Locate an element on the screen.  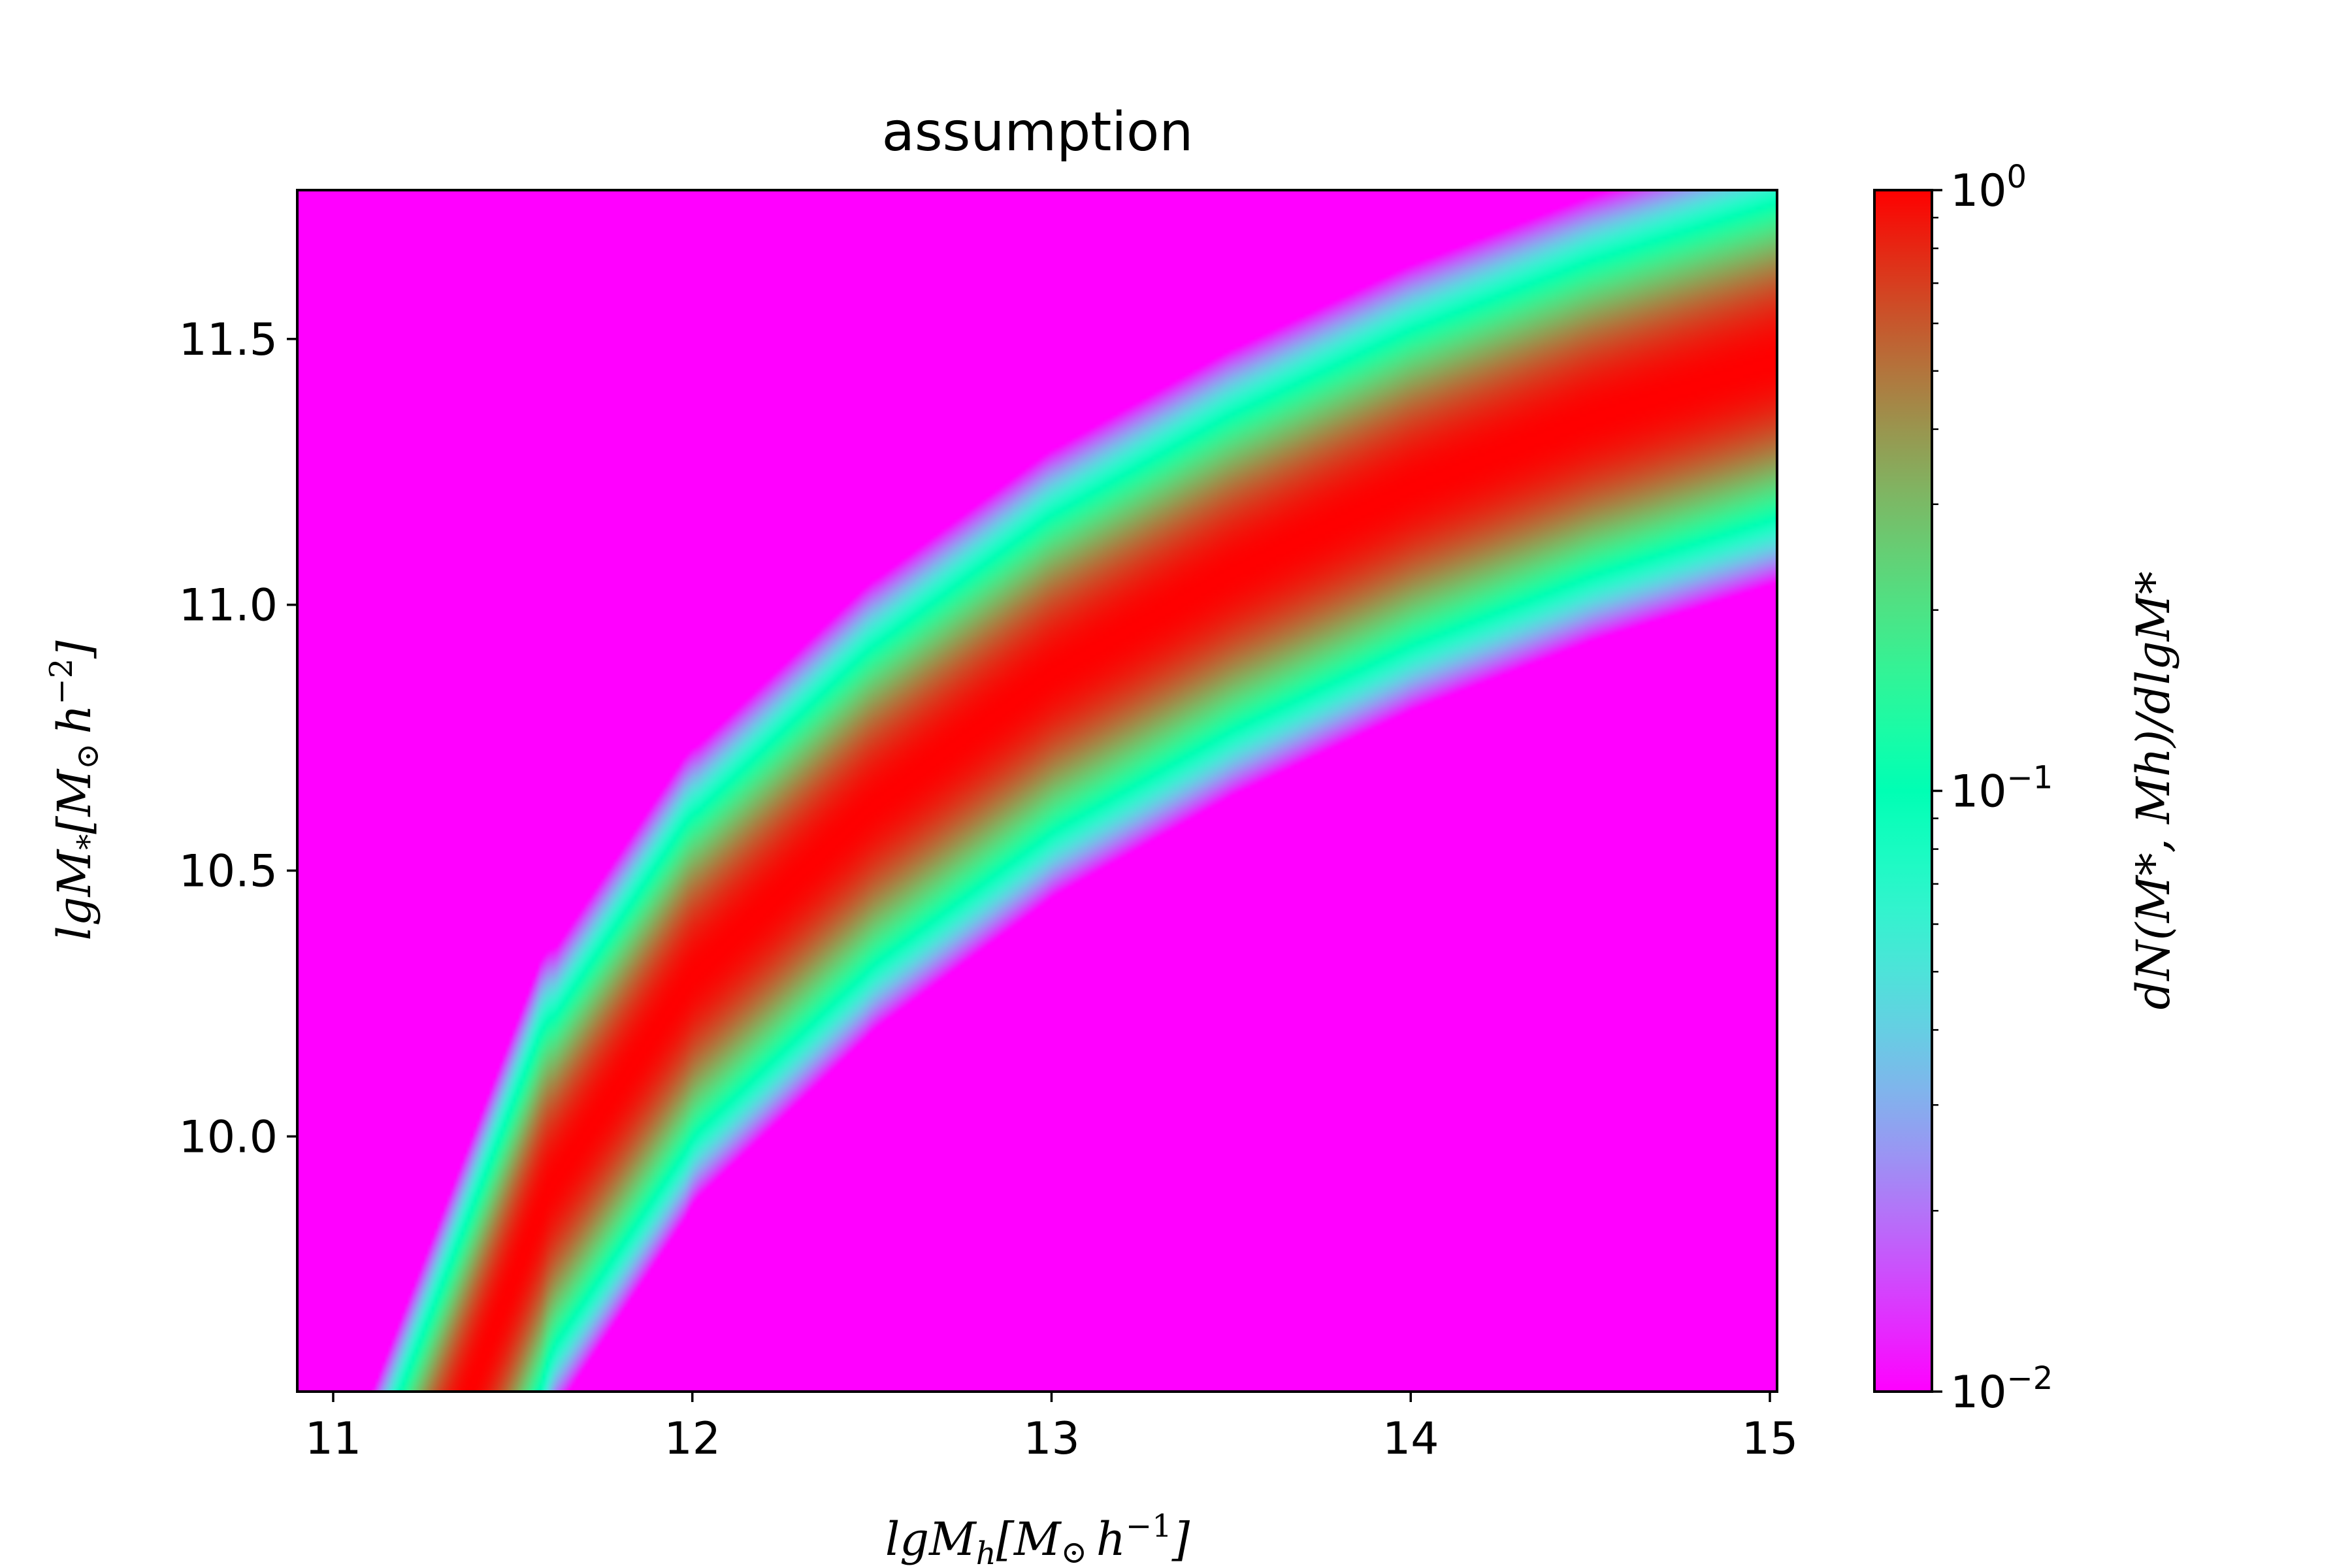
y-axis: 10.0 10.5 11.0 11.5 is located at coordinates (238, 738).